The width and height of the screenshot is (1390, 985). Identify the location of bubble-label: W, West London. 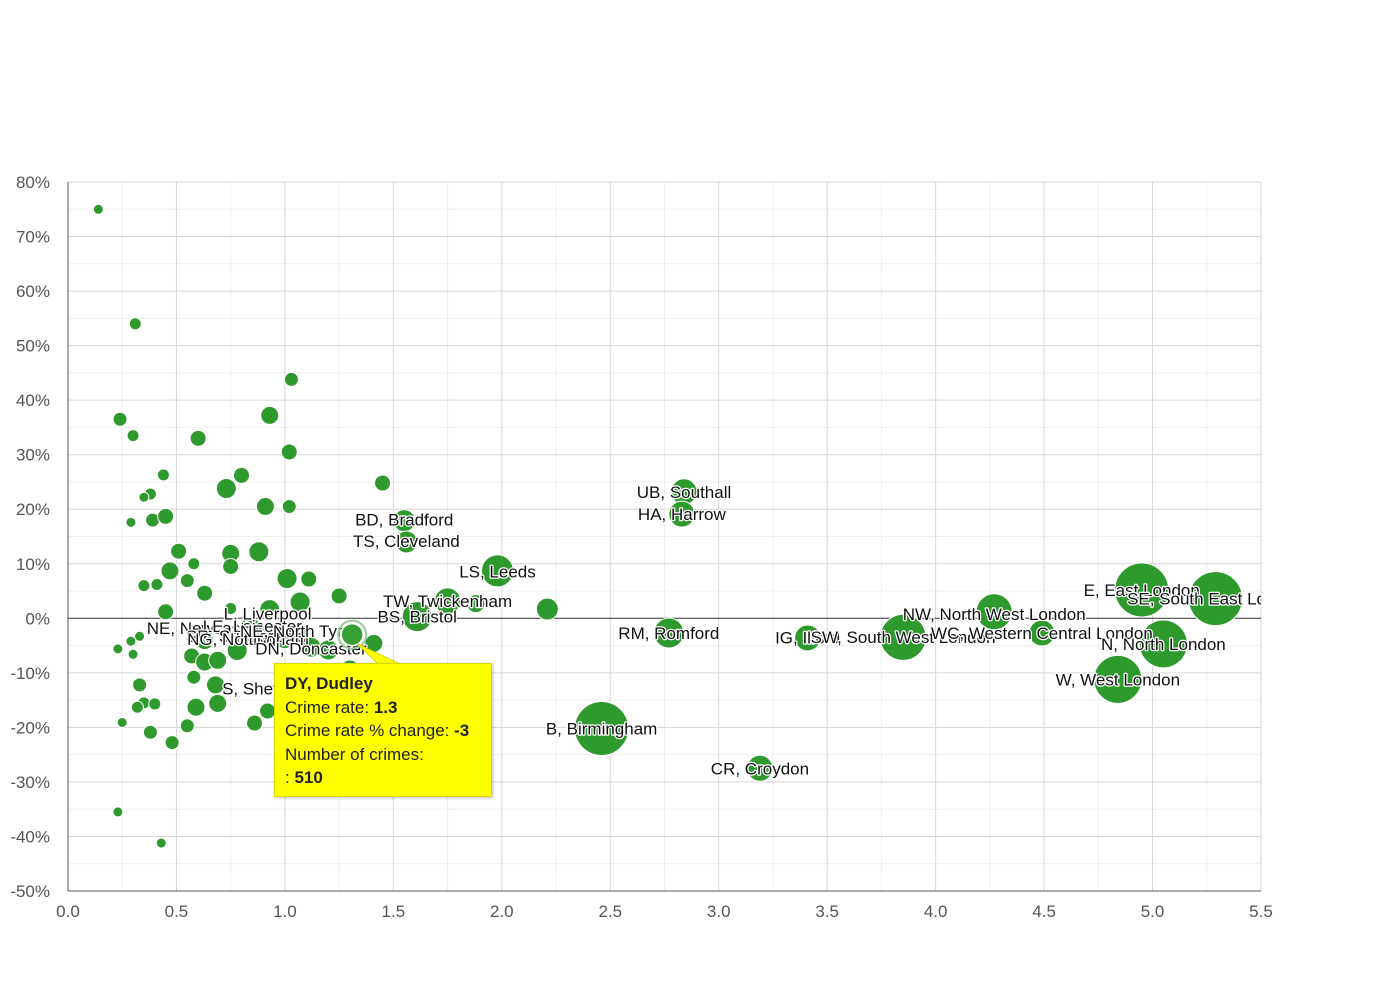
(1118, 679).